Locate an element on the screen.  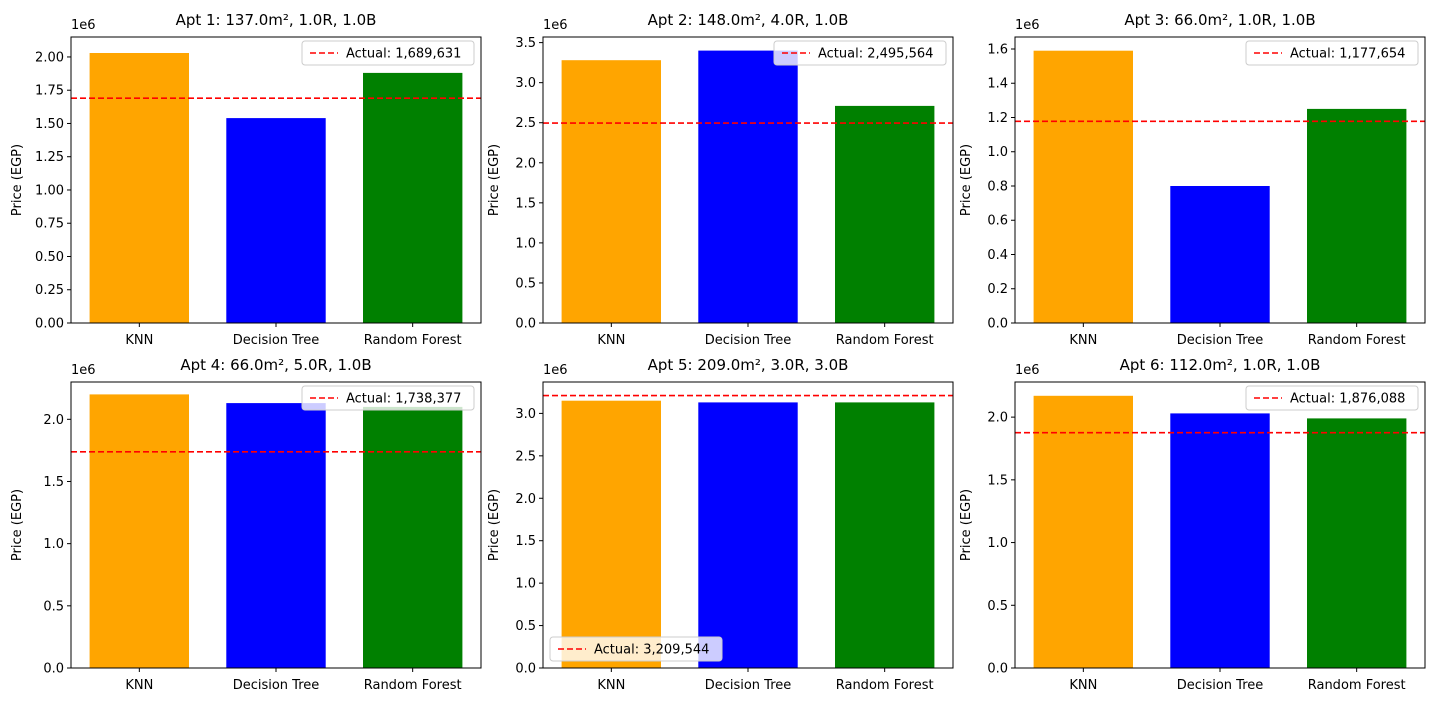
legend: Actual: 1,738,377 is located at coordinates (388, 398).